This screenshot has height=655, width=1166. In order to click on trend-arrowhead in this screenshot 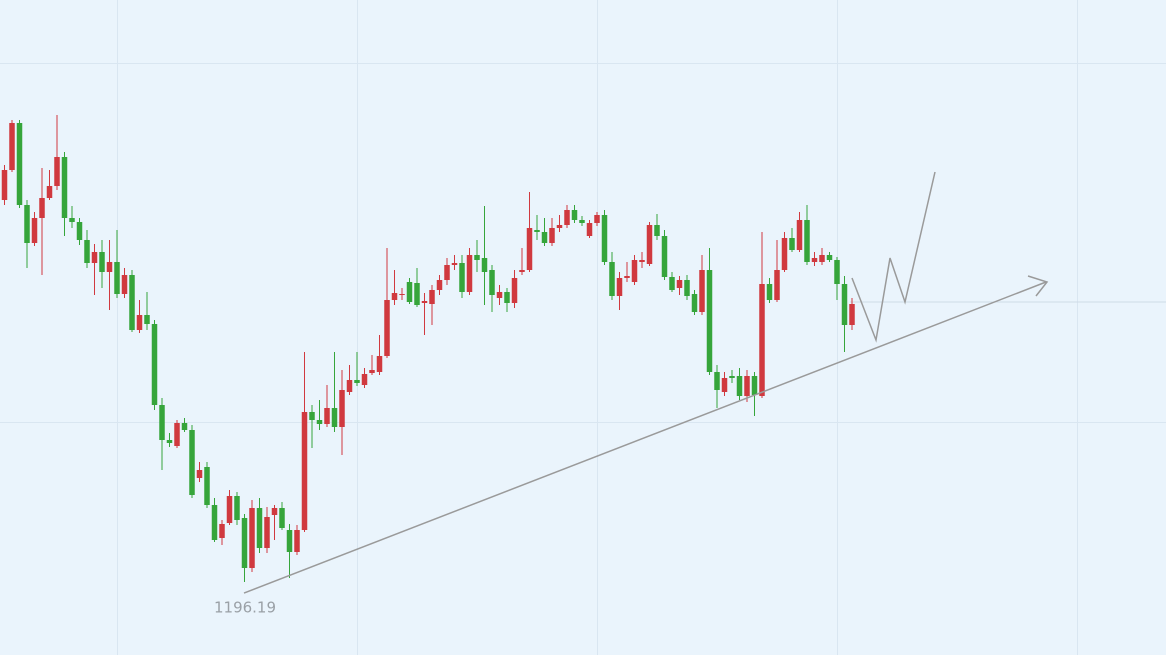, I will do `click(1038, 286)`.